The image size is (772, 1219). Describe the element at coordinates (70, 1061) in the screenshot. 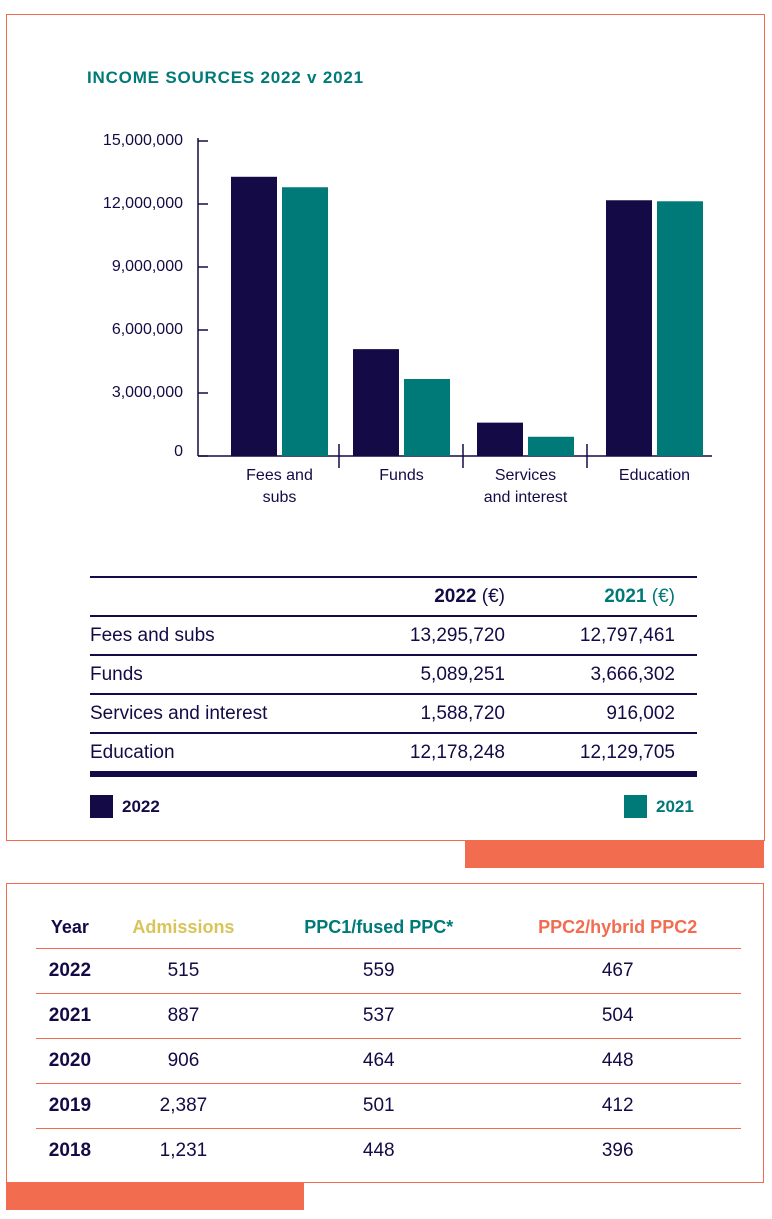

I see `year-cell: 2020` at that location.